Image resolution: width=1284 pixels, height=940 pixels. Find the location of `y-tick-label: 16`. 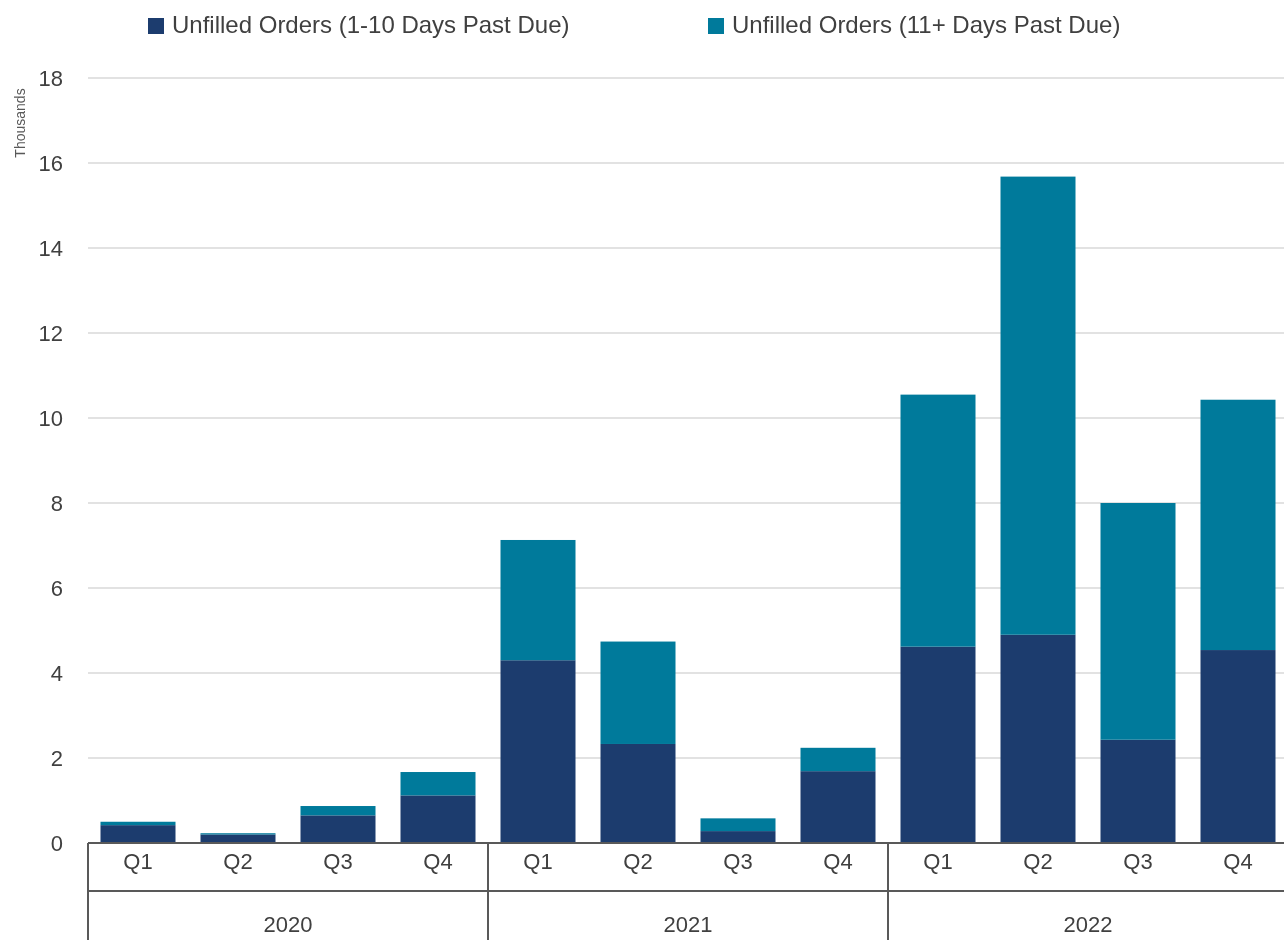

y-tick-label: 16 is located at coordinates (50, 163).